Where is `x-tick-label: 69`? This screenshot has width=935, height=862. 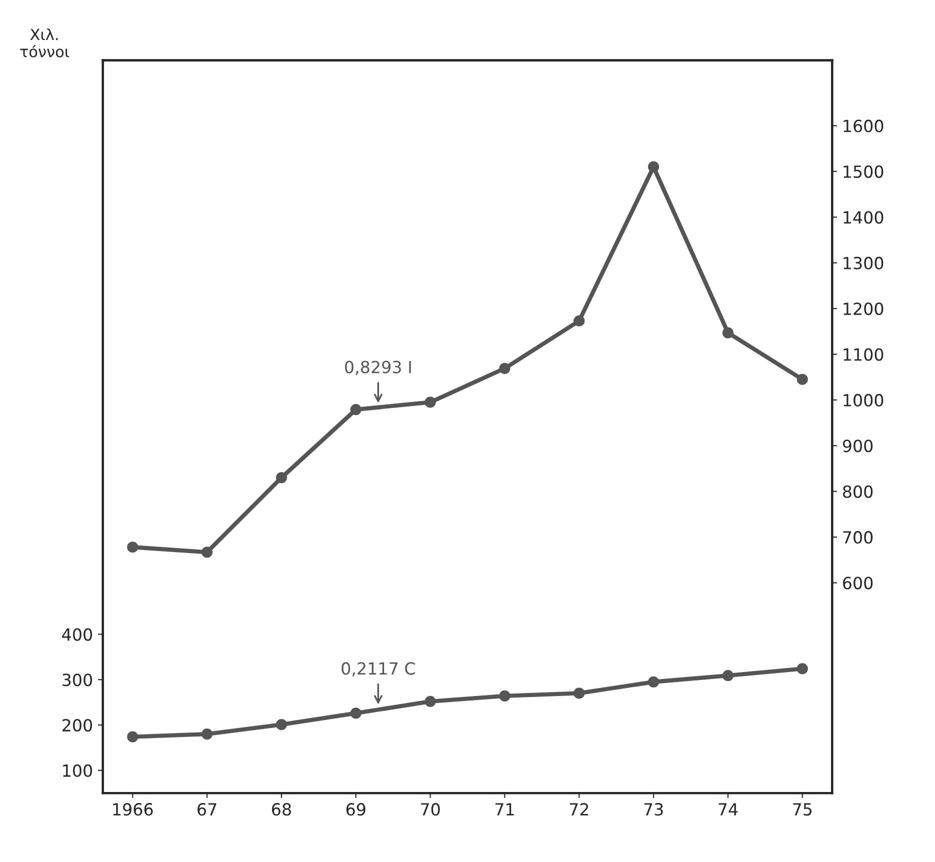
x-tick-label: 69 is located at coordinates (356, 809).